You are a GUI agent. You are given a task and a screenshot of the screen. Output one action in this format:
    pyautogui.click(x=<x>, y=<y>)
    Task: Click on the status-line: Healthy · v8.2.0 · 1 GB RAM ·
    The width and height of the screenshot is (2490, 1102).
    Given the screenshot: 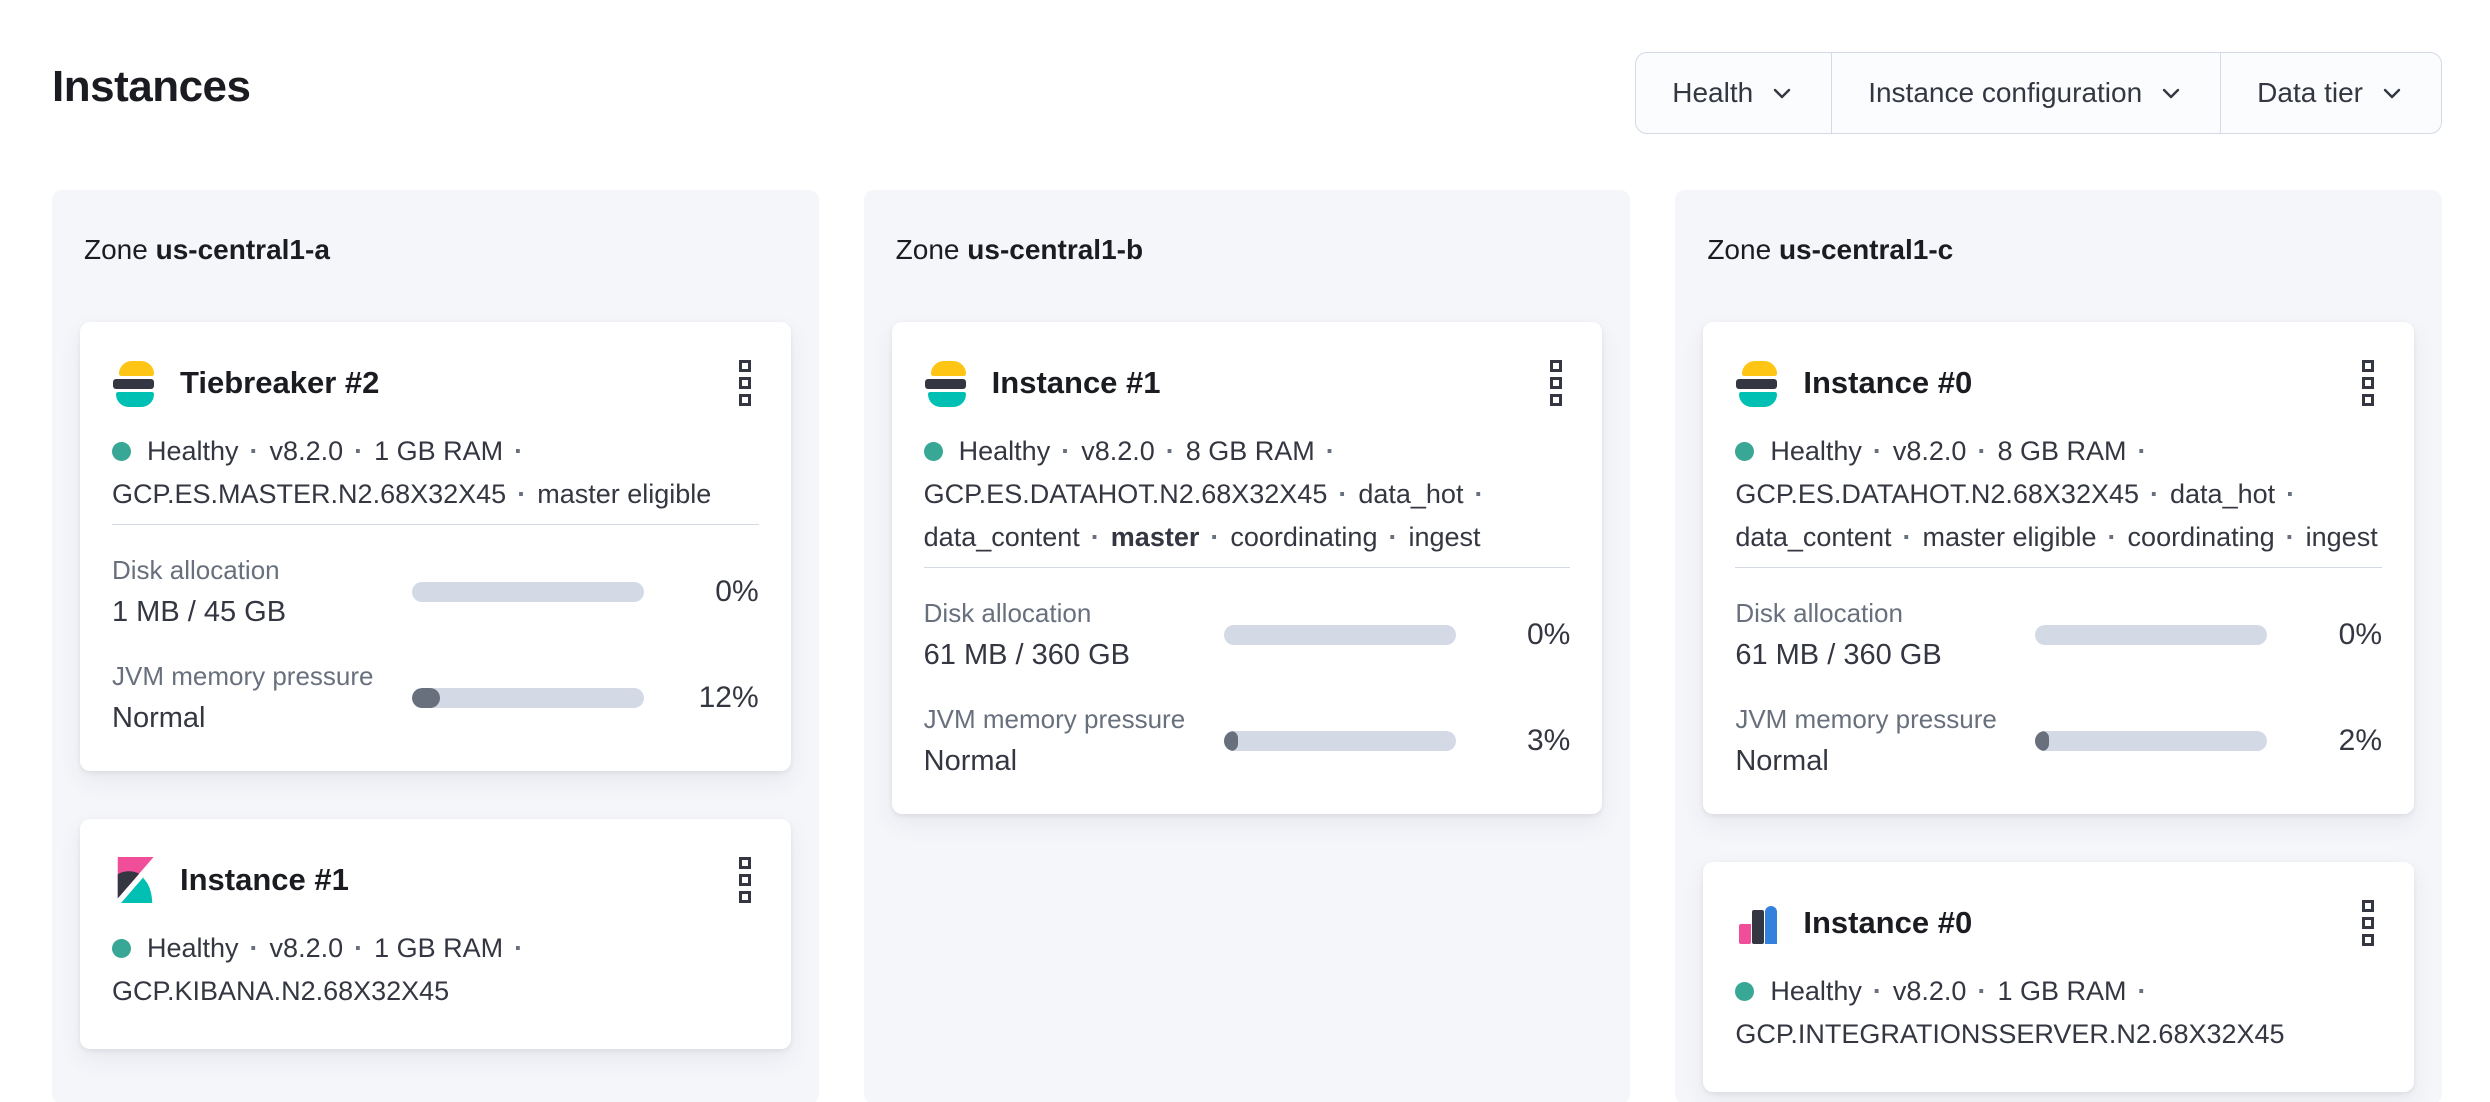 What is the action you would take?
    pyautogui.click(x=435, y=948)
    